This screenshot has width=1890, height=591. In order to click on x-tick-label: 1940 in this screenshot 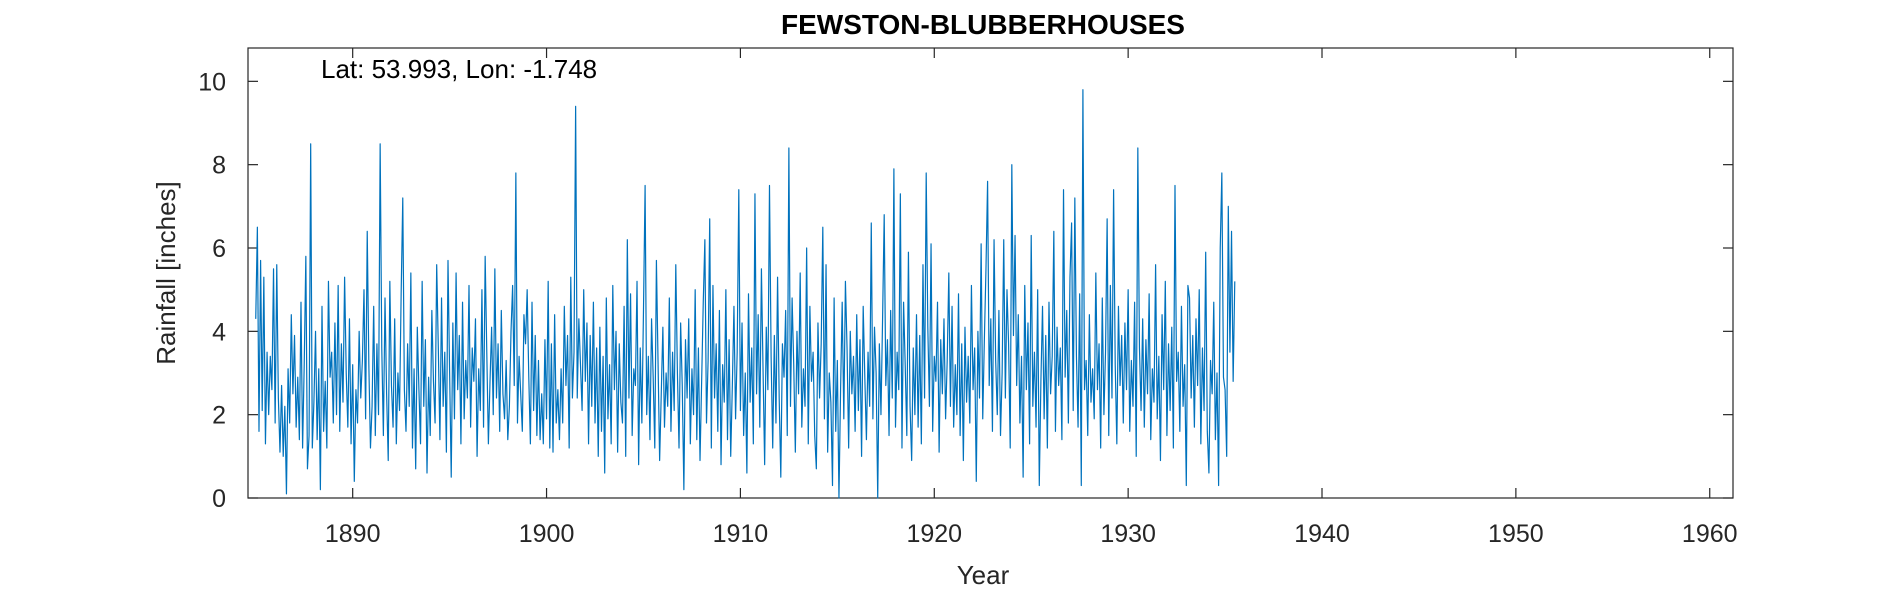, I will do `click(1322, 534)`.